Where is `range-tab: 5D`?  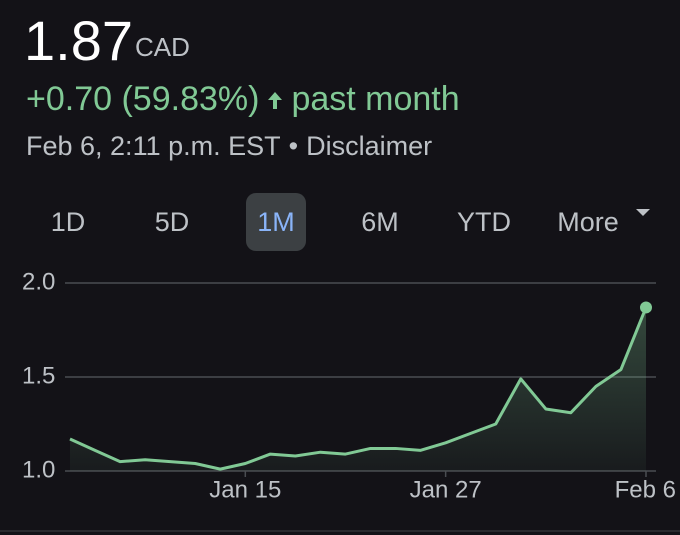 range-tab: 5D is located at coordinates (172, 222).